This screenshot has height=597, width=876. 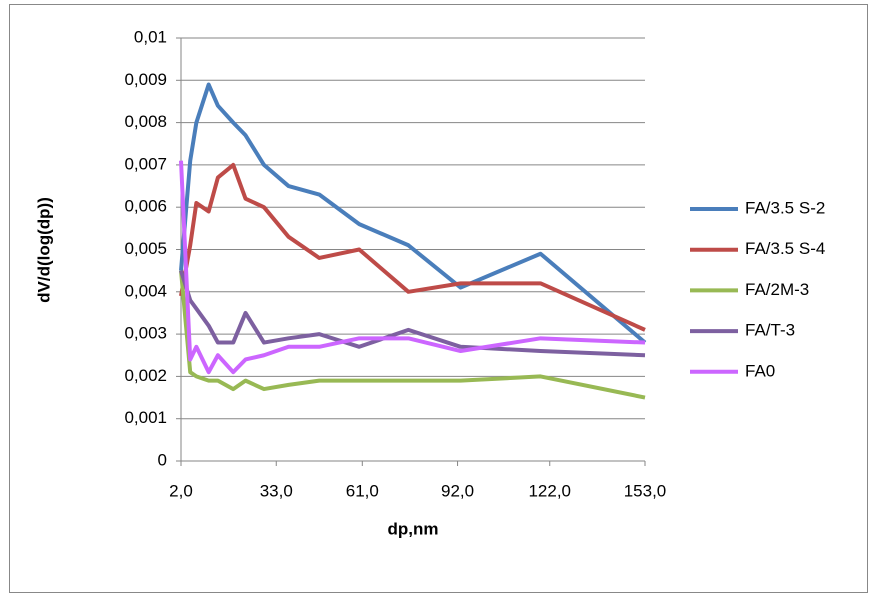 What do you see at coordinates (145, 417) in the screenshot?
I see `y-tick-label: 0,001` at bounding box center [145, 417].